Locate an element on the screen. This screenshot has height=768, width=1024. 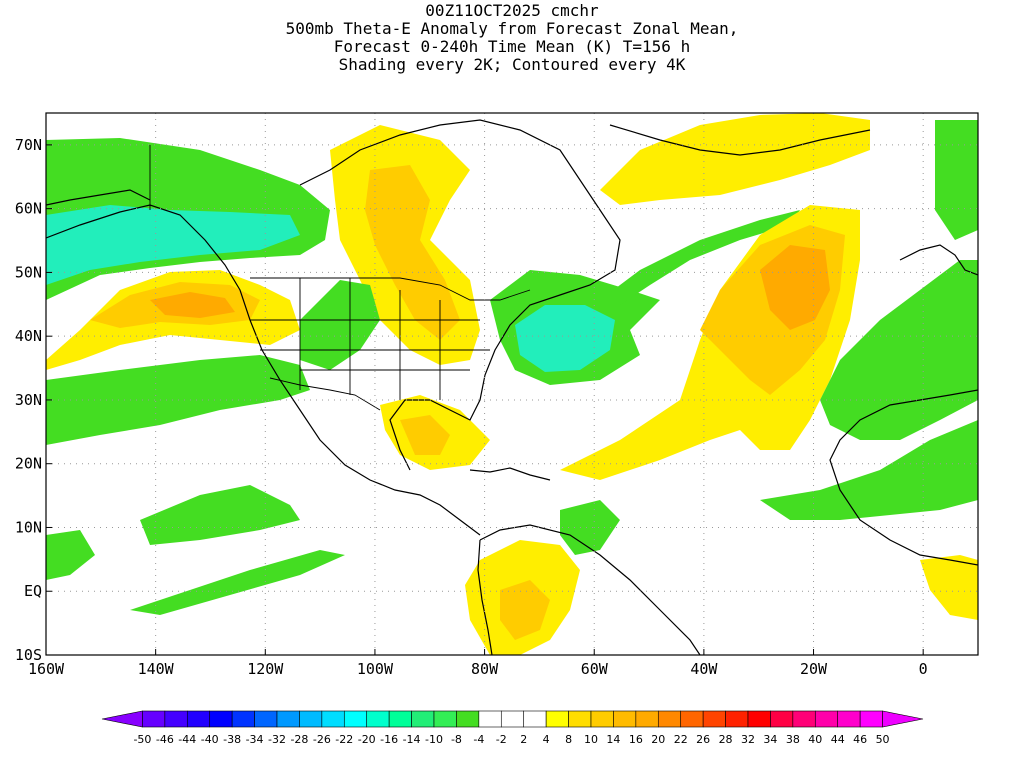
colorbar-label-16: -2 is located at coordinates (501, 739).